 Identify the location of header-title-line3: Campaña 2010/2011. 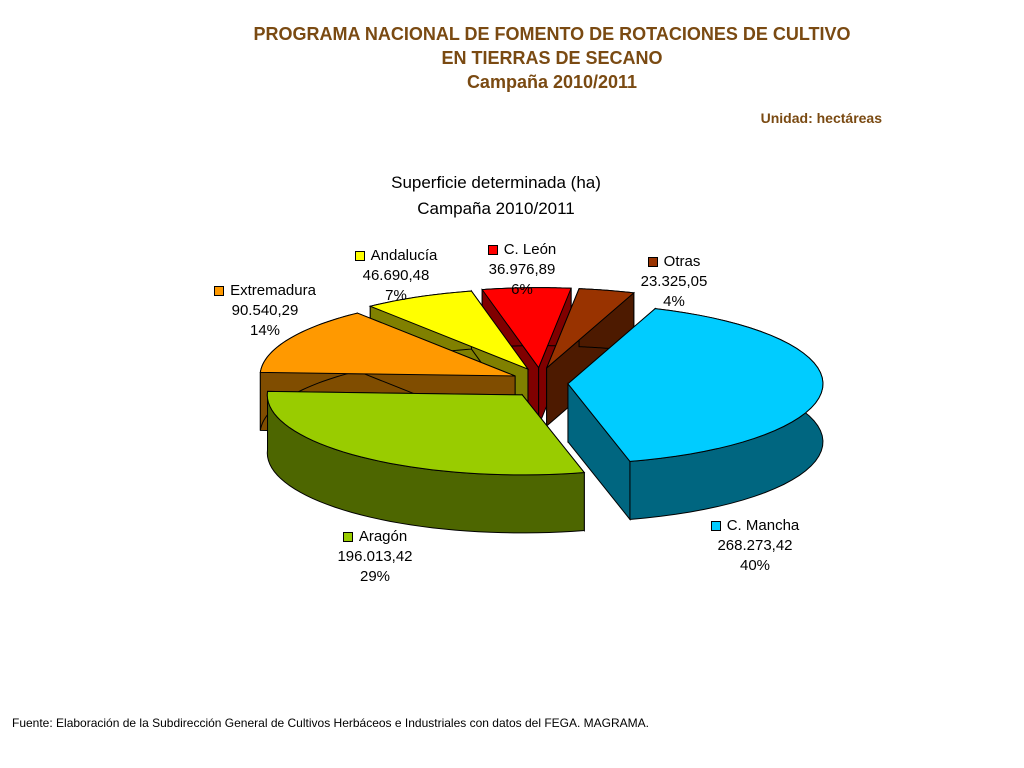
(552, 82).